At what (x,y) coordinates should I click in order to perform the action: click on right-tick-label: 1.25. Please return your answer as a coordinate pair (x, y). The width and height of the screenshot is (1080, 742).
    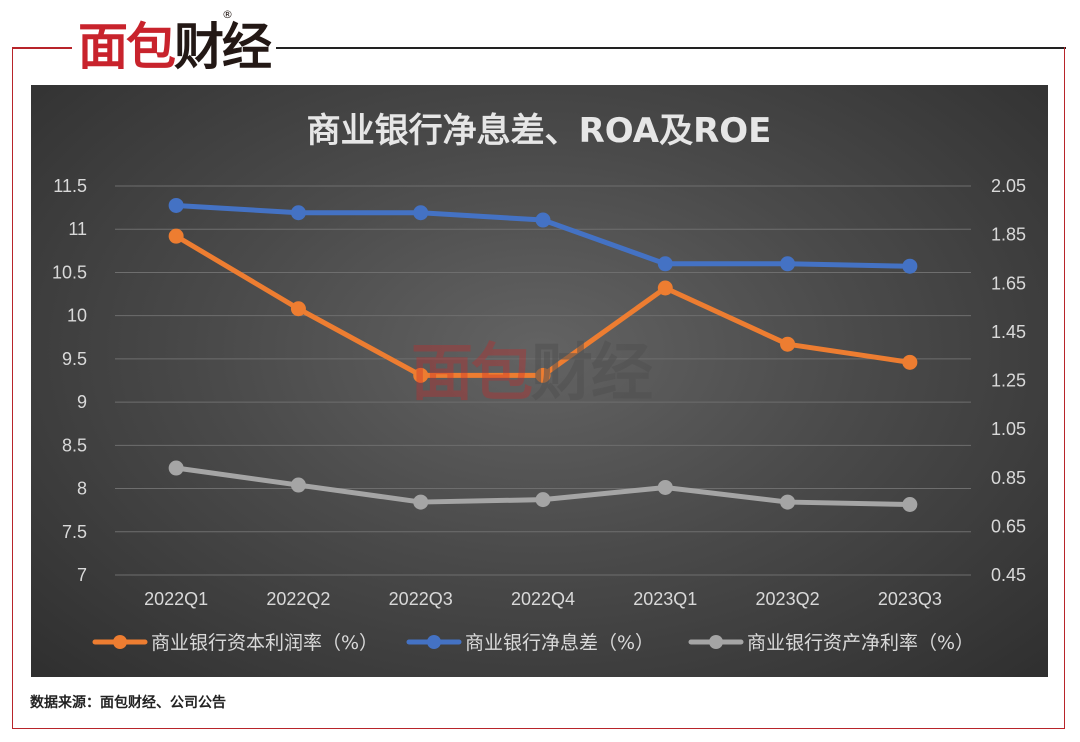
    Looking at the image, I should click on (1008, 381).